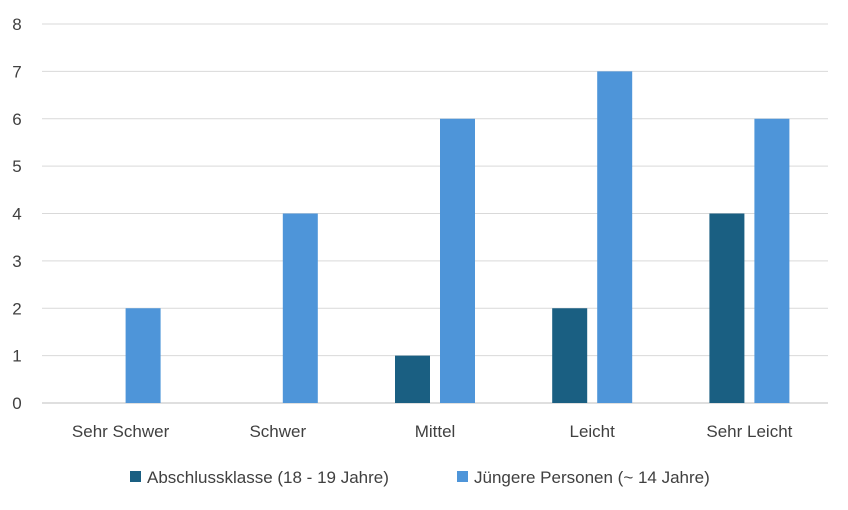  Describe the element at coordinates (16, 403) in the screenshot. I see `y-tick-label: 0` at that location.